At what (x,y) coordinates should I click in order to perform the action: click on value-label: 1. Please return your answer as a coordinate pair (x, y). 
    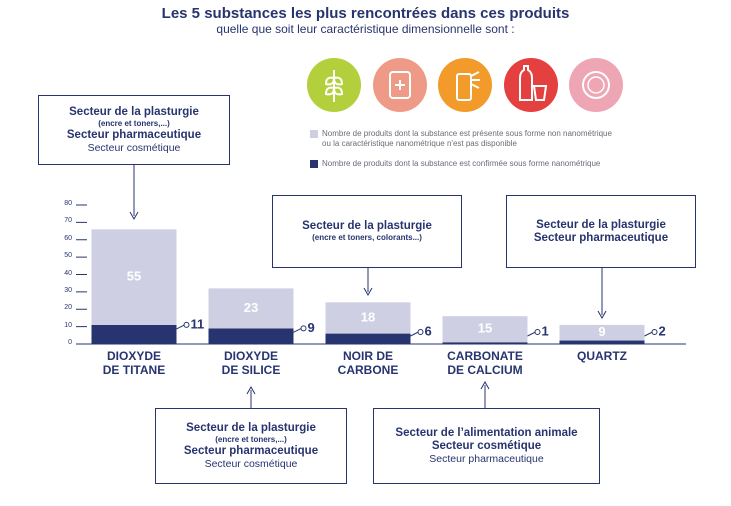
    Looking at the image, I should click on (545, 330).